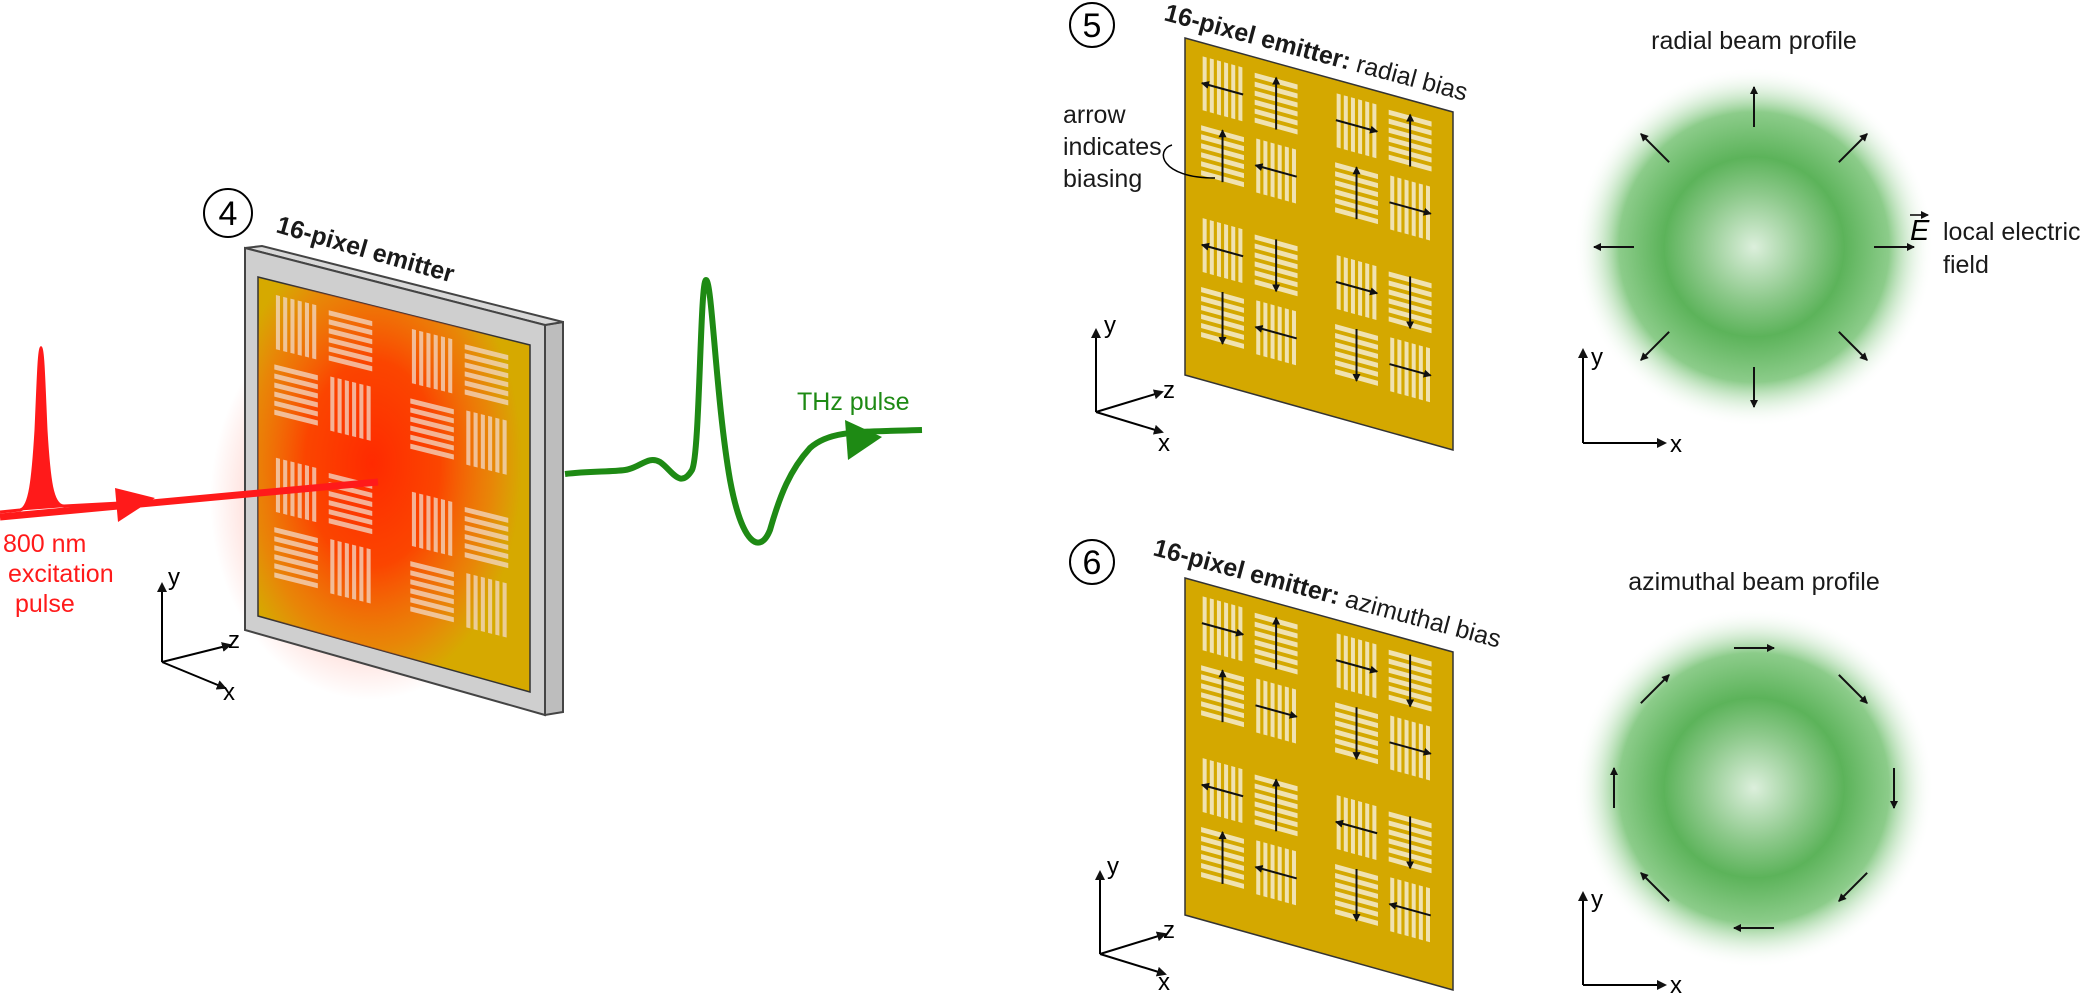  Describe the element at coordinates (1135, 923) in the screenshot. I see `axes-6: y x z` at that location.